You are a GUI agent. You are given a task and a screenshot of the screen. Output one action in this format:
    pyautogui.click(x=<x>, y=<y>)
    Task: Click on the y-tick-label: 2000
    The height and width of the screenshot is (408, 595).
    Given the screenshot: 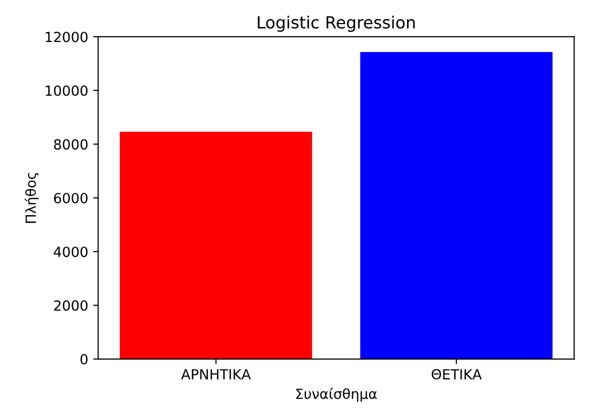 What is the action you would take?
    pyautogui.click(x=71, y=305)
    